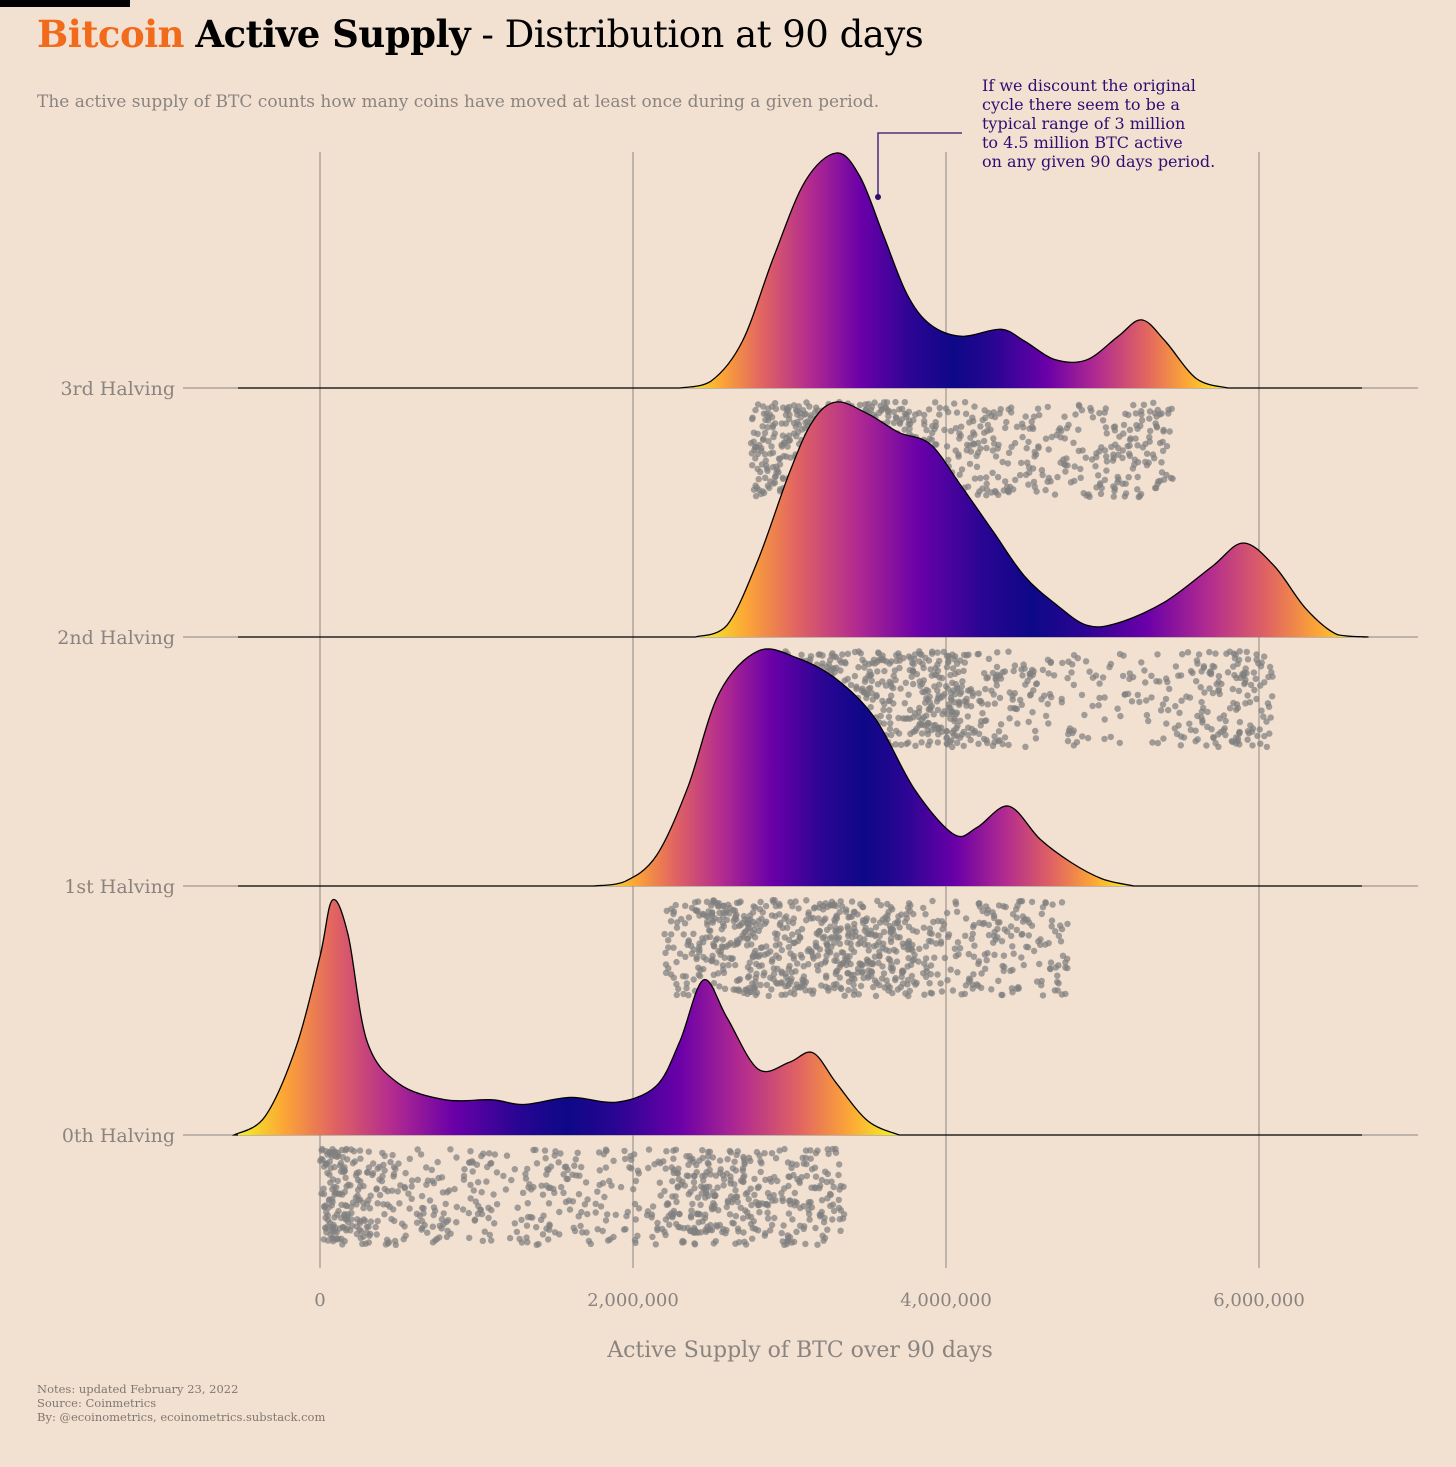  Describe the element at coordinates (919, 164) in the screenshot. I see `callout-line` at that location.